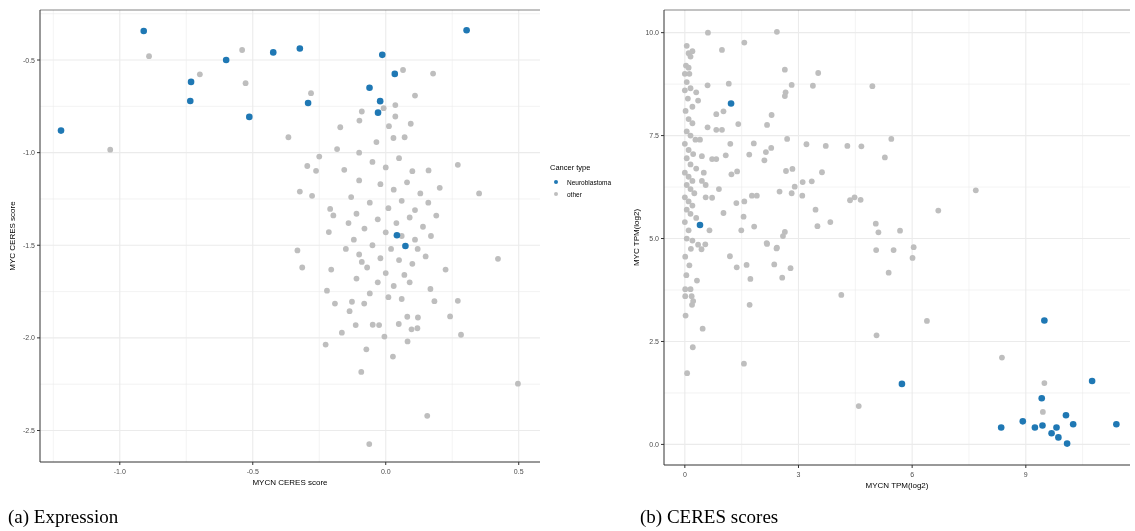 This screenshot has width=1135, height=531. What do you see at coordinates (12, 235) in the screenshot?
I see `y-axis-title: MYC CERES score` at bounding box center [12, 235].